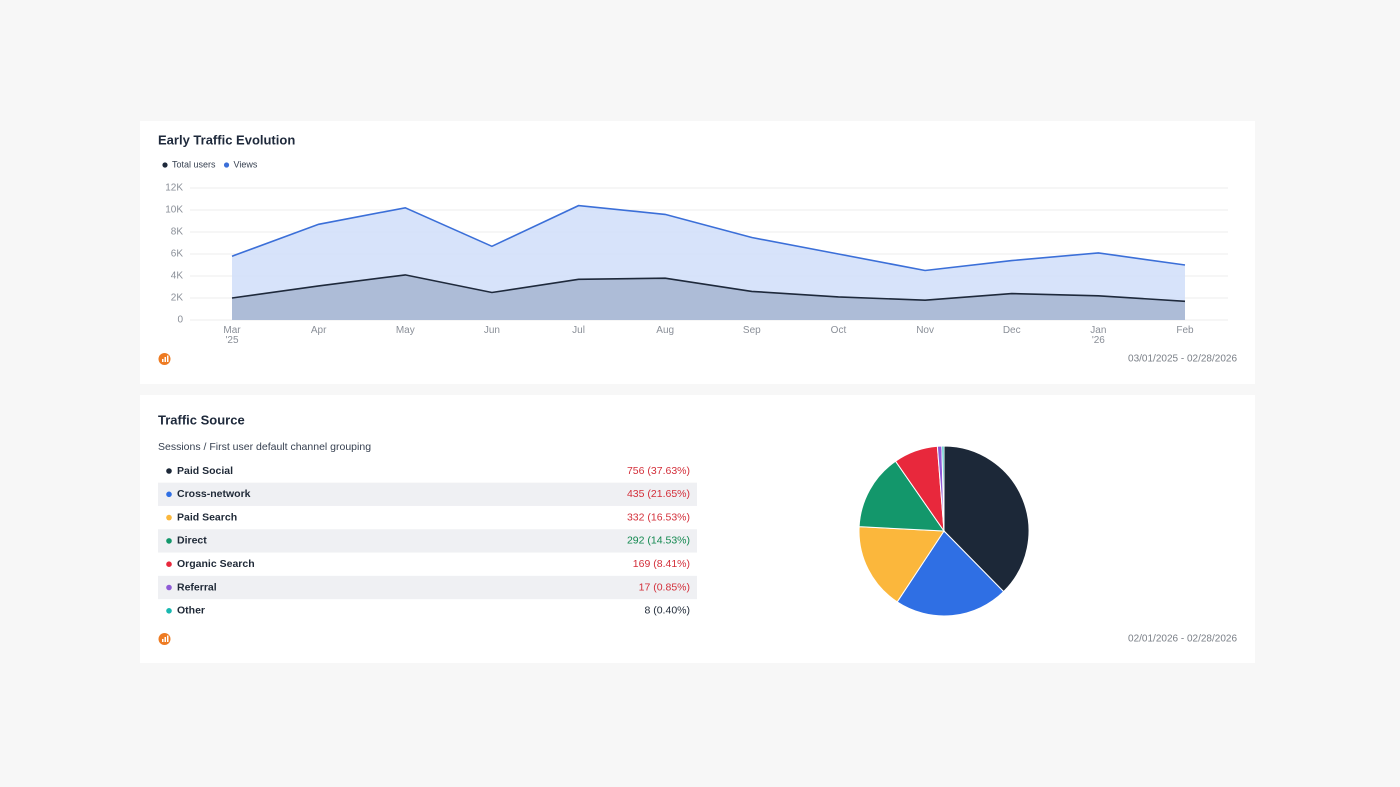 This screenshot has width=1400, height=787. Describe the element at coordinates (1182, 359) in the screenshot. I see `date-range: 03/01/2025 - 02/28/2026` at that location.